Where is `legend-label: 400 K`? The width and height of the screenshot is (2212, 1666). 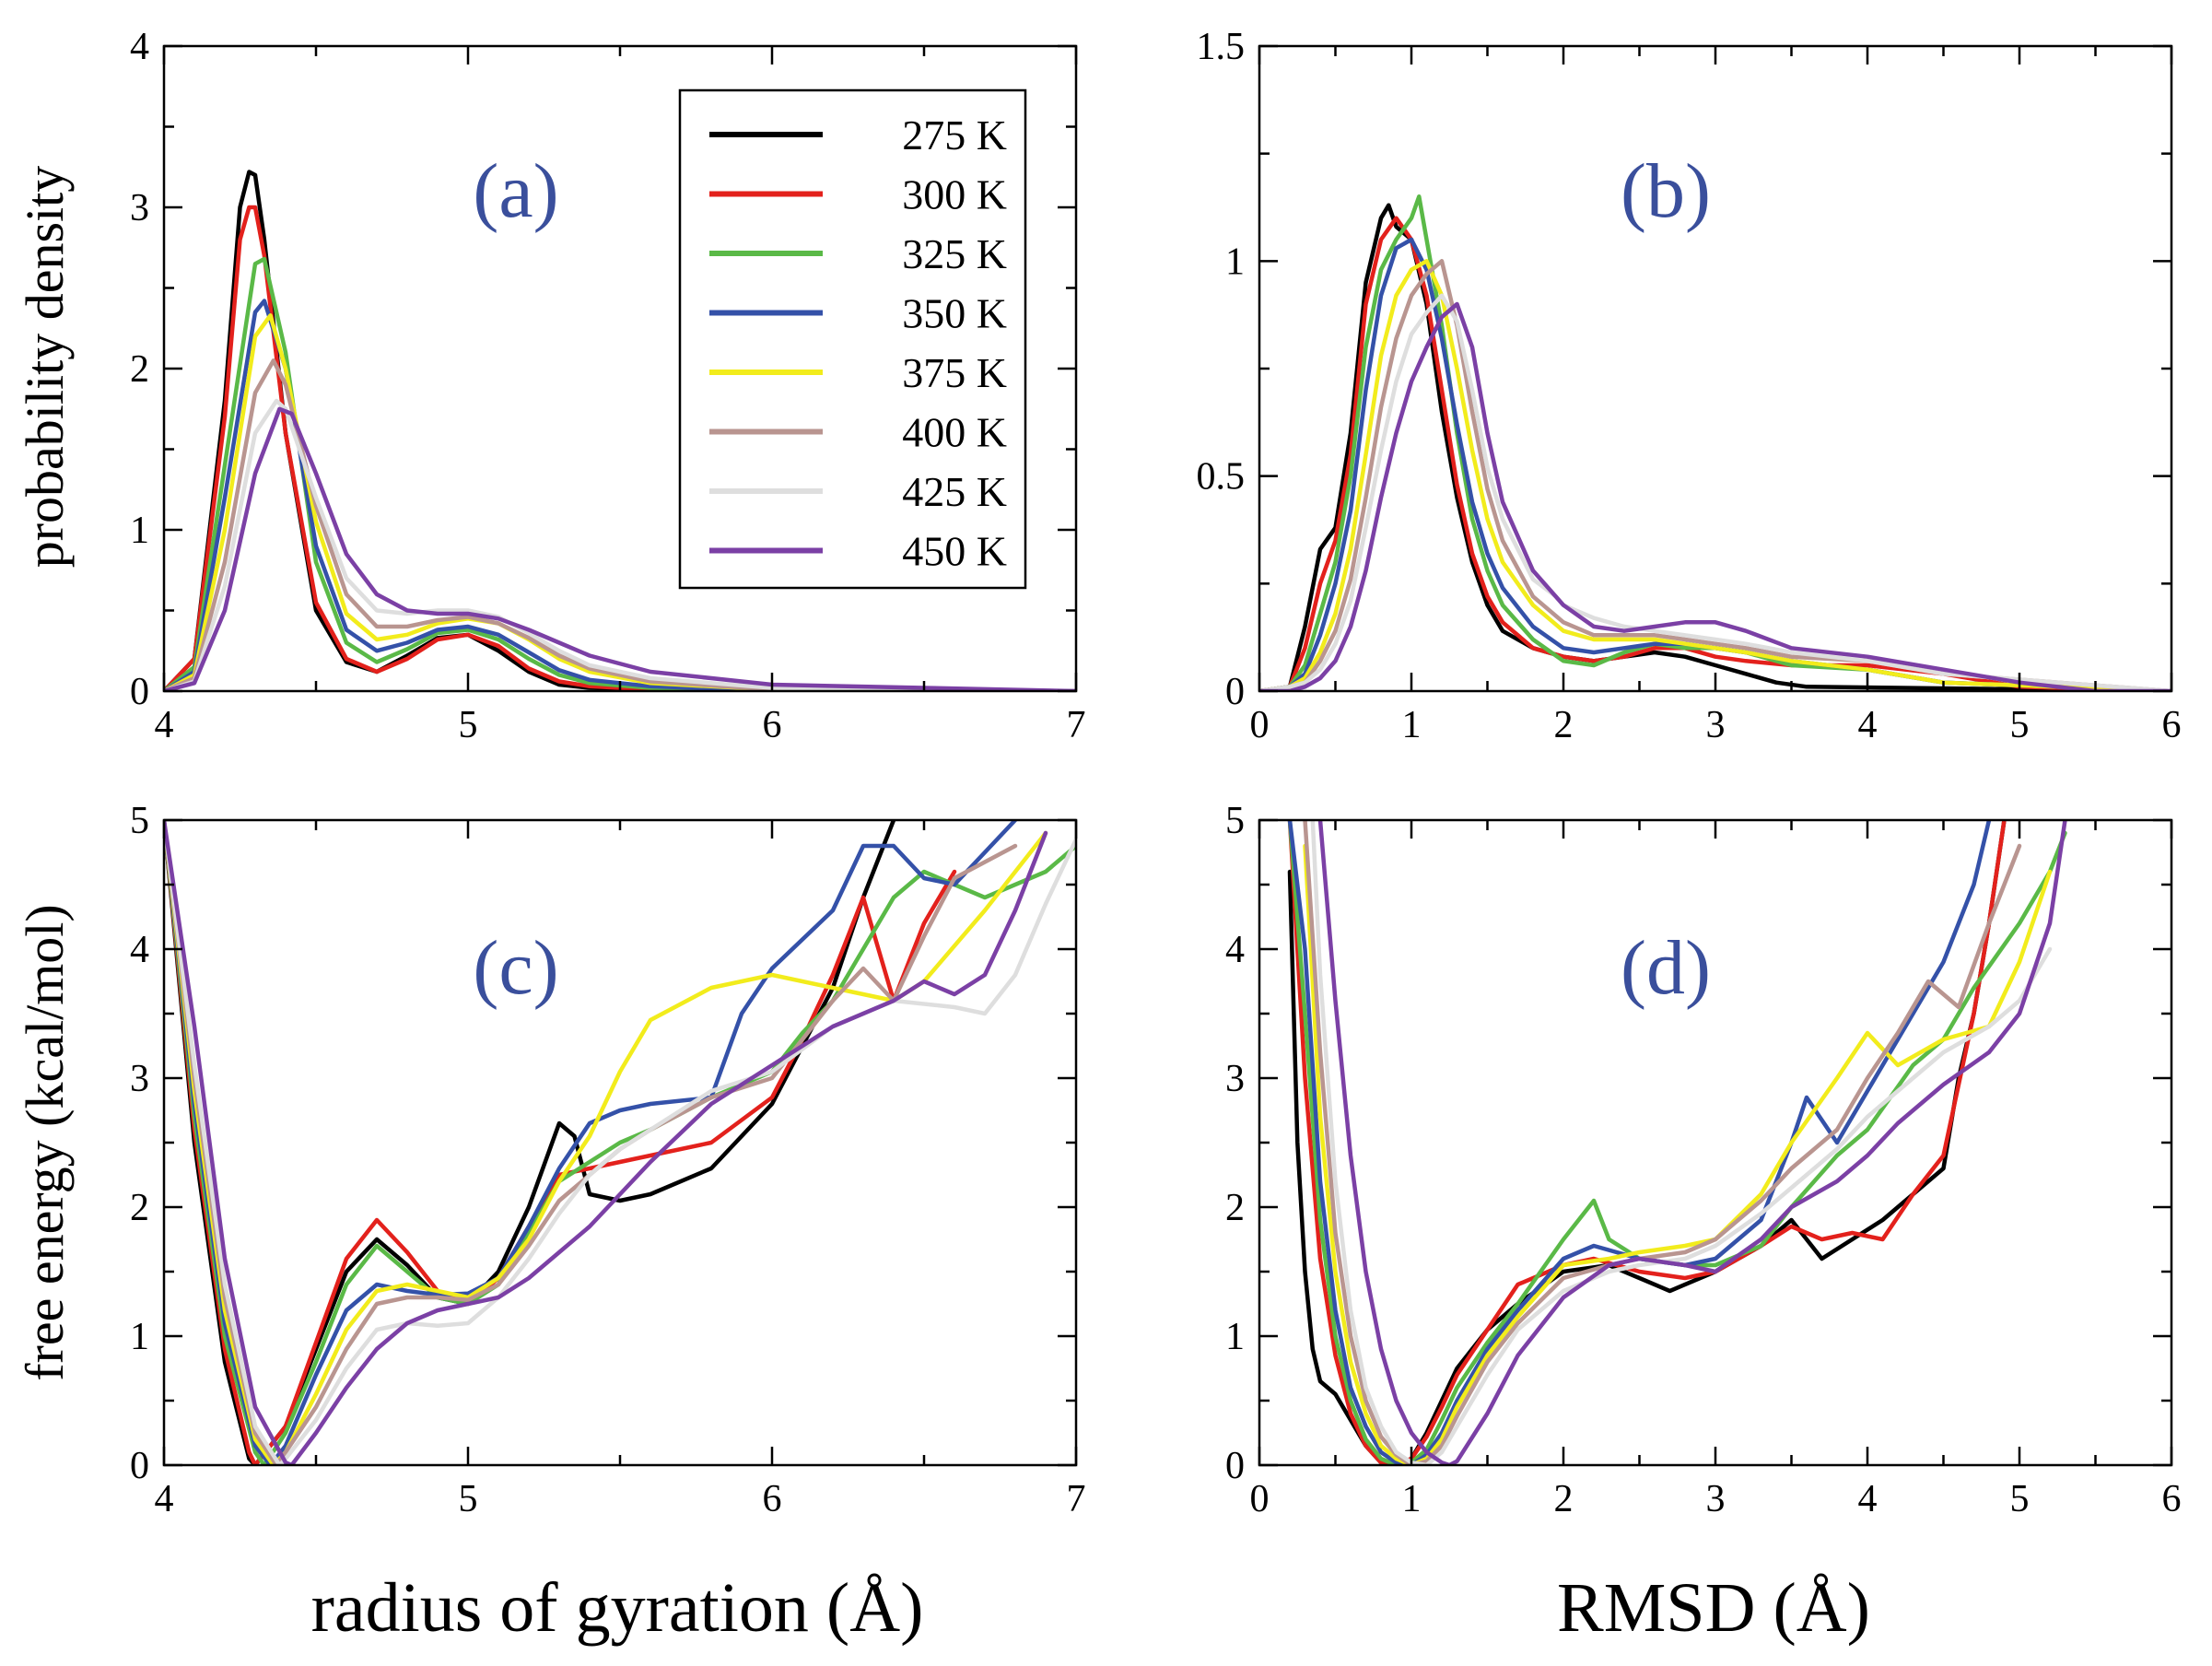
legend-label: 400 K is located at coordinates (954, 432).